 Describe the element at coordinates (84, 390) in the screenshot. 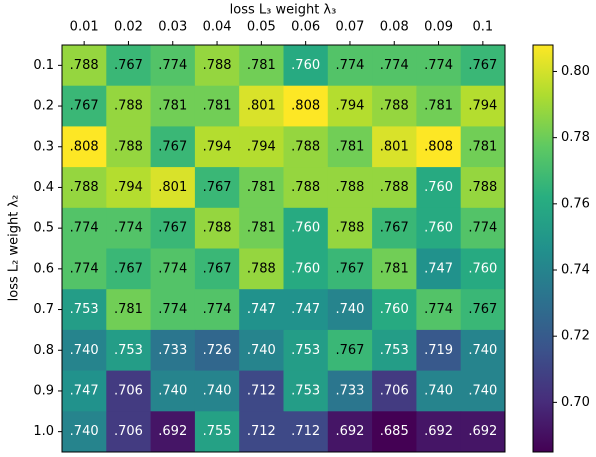

I see `cell-label: .747` at that location.